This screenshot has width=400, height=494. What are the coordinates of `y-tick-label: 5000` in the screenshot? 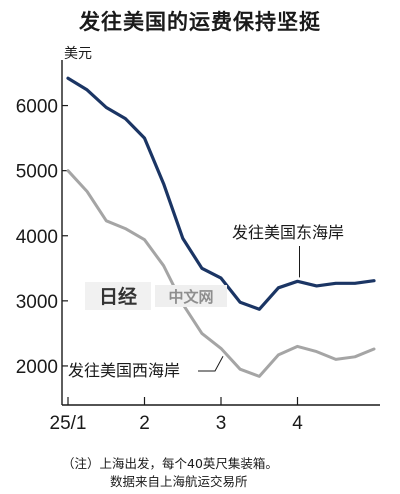 It's located at (37, 172).